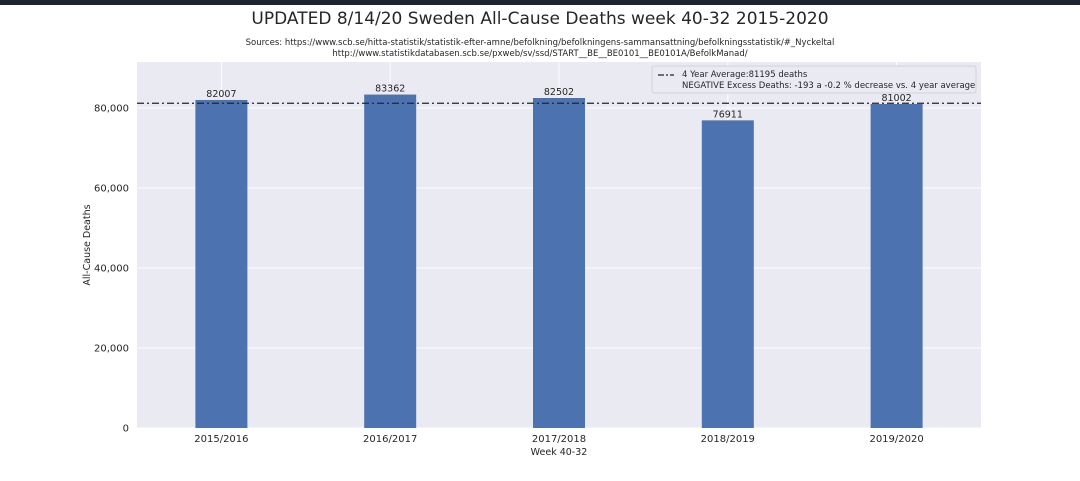  I want to click on x-tick-label: 2018/2019, so click(728, 439).